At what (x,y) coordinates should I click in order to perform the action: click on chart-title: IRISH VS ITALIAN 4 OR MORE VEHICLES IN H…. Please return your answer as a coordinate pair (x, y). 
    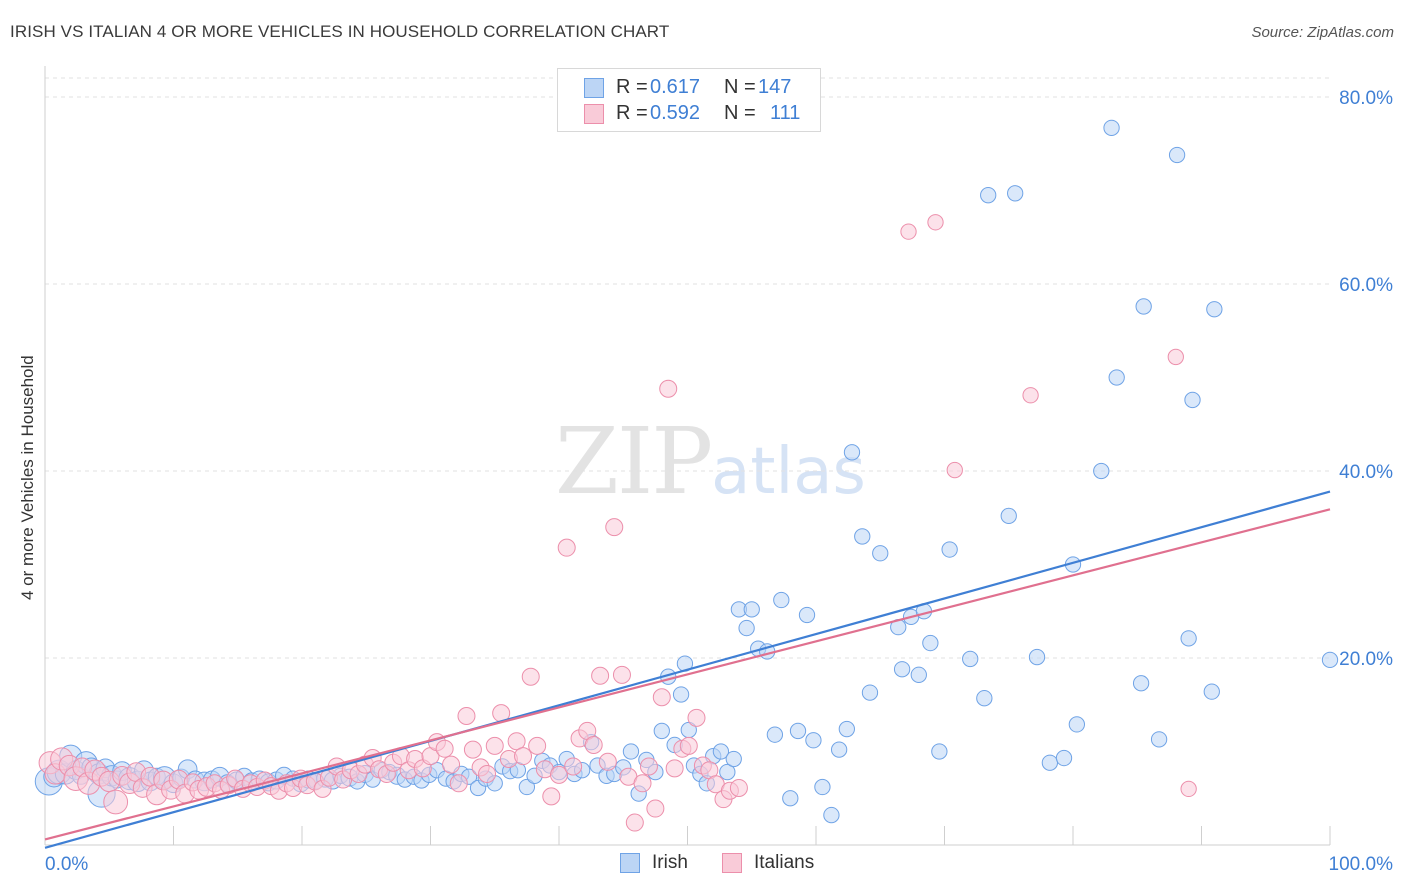
    Looking at the image, I should click on (340, 31).